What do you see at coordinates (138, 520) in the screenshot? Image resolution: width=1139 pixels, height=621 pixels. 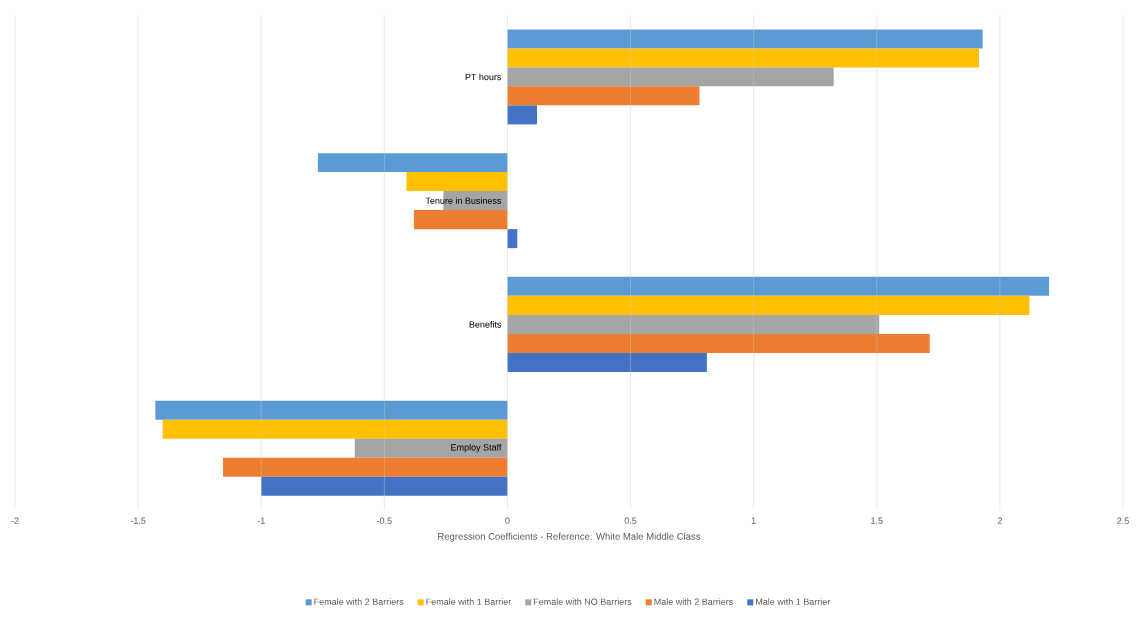 I see `x-tick-label: -1.5` at bounding box center [138, 520].